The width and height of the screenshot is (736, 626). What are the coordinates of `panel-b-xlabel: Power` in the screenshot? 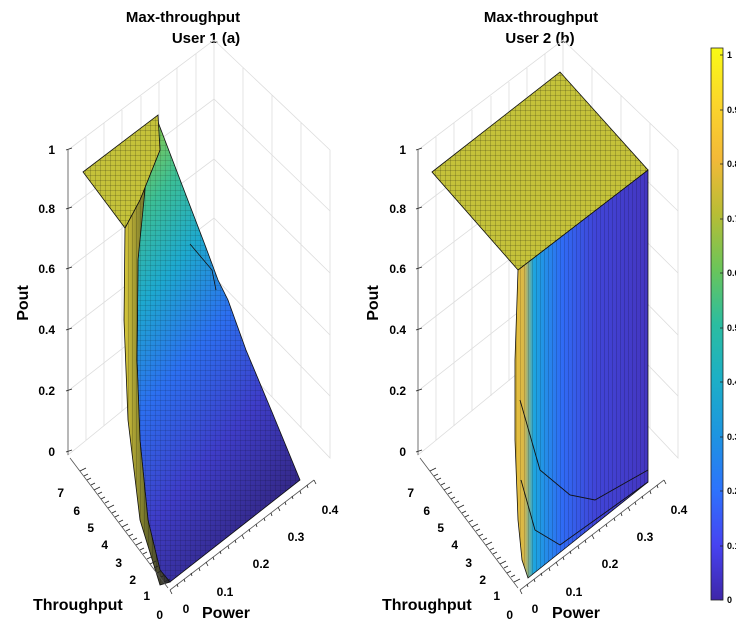 It's located at (576, 613).